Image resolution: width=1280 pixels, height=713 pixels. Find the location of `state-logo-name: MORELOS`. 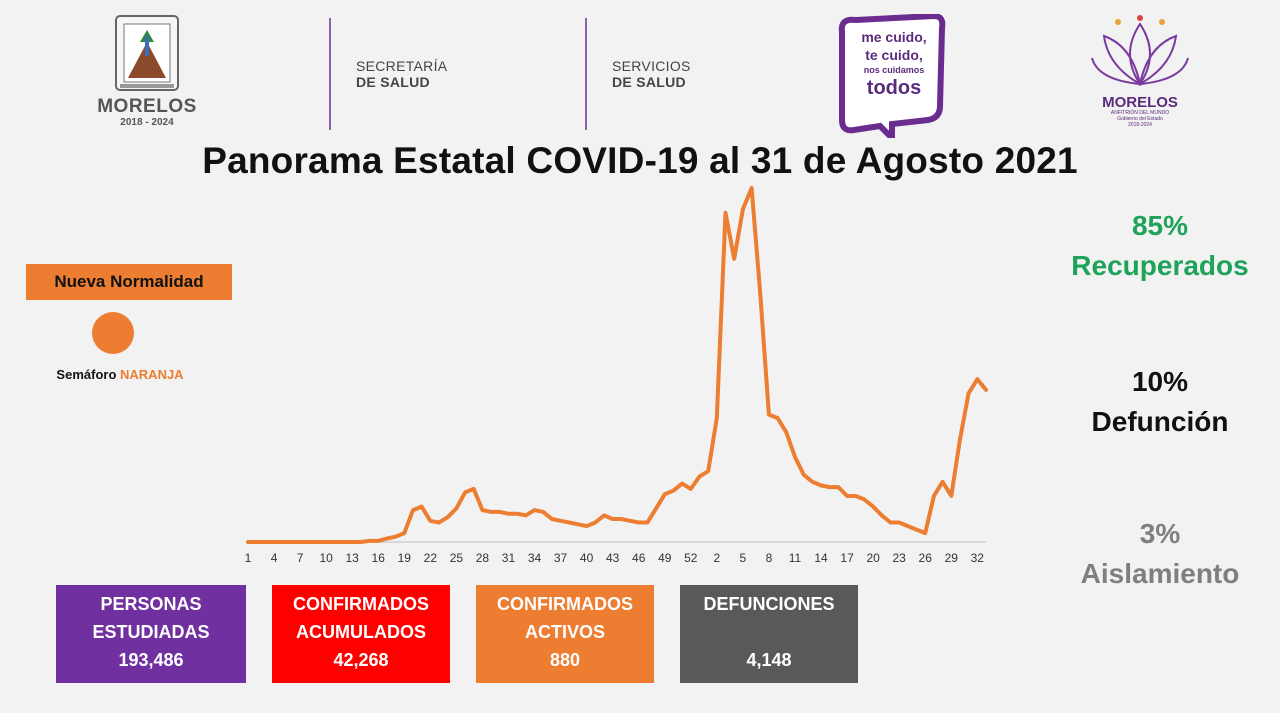

state-logo-name: MORELOS is located at coordinates (147, 106).